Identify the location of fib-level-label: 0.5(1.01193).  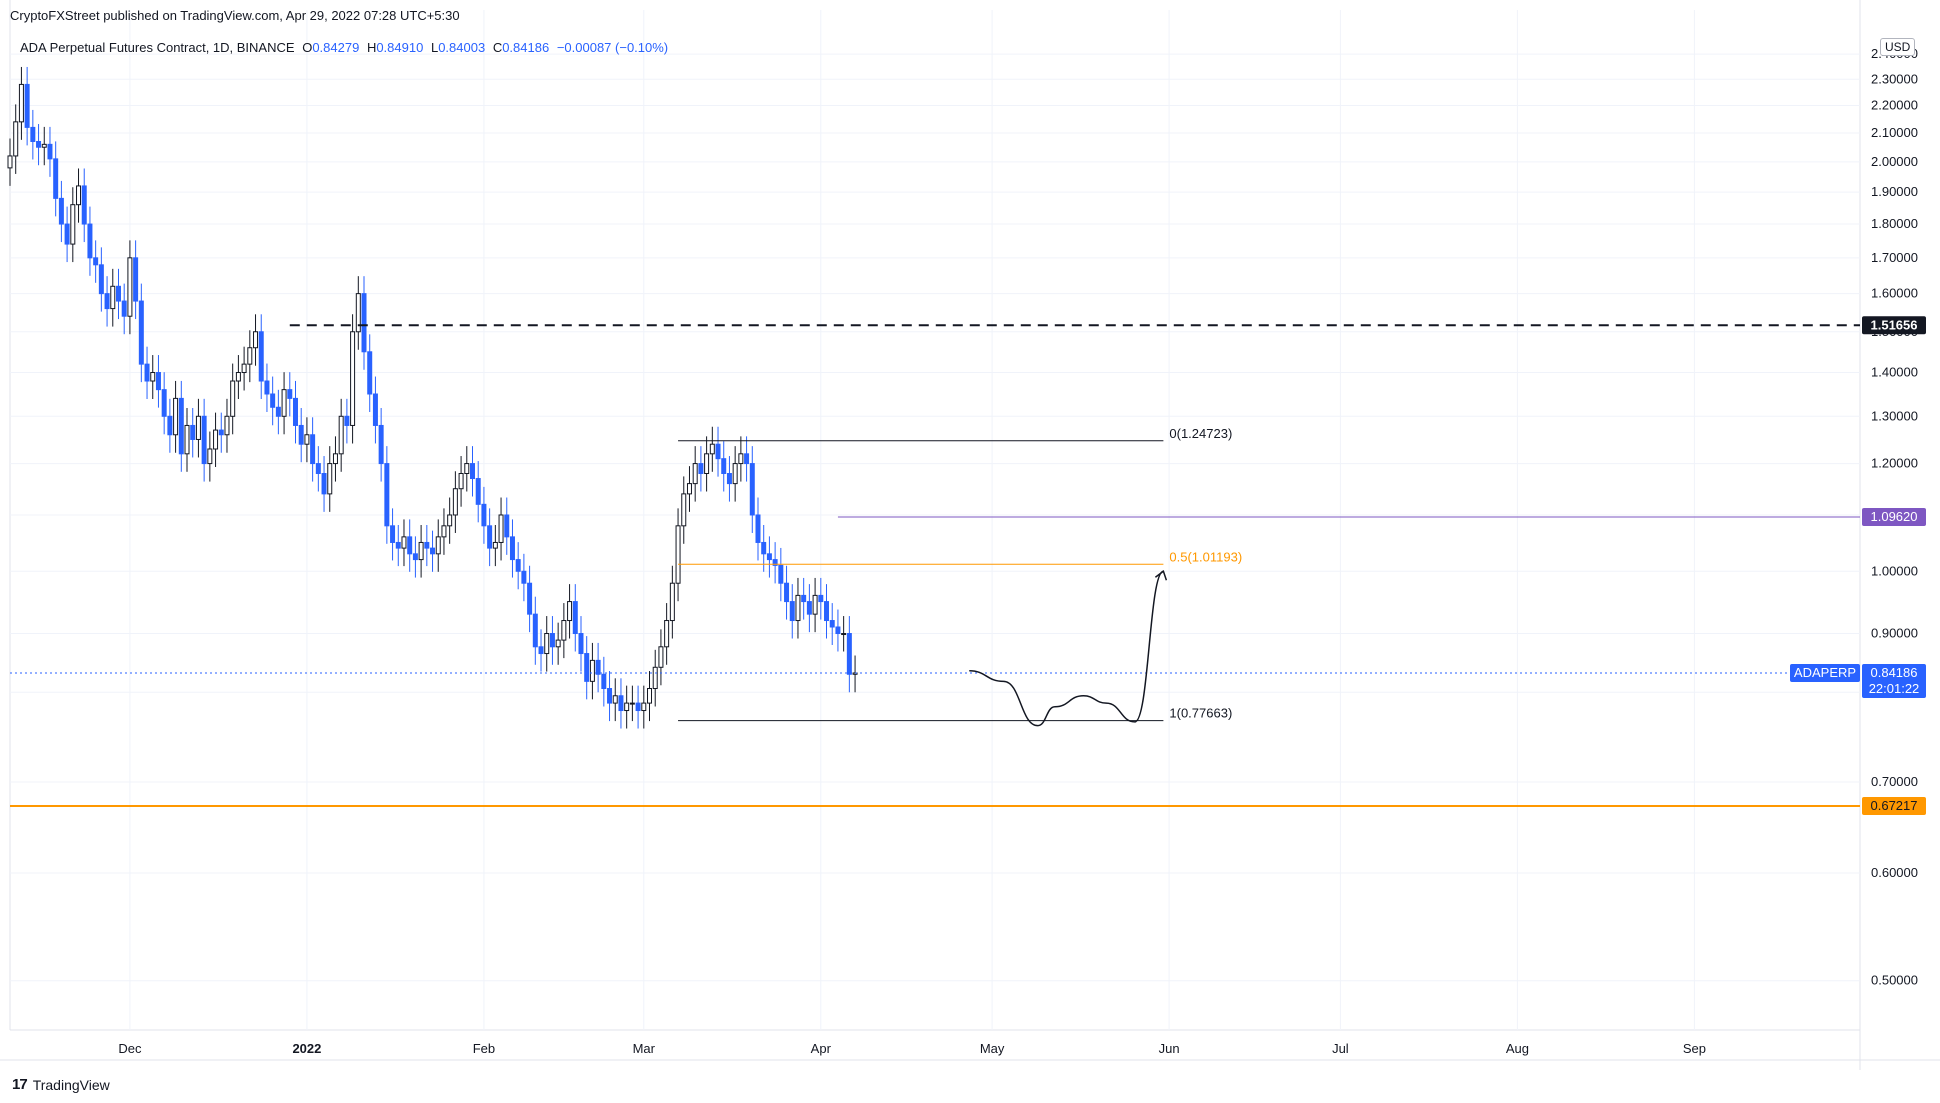
(1205, 556).